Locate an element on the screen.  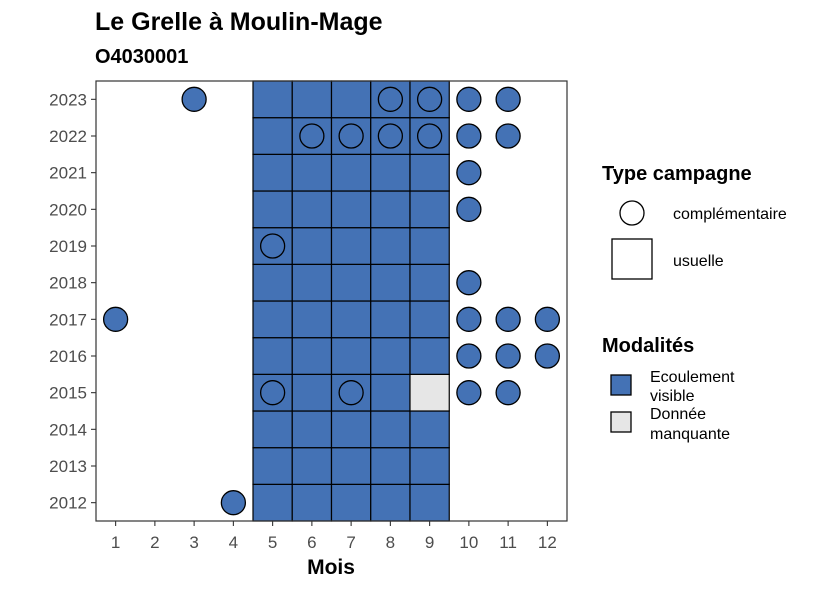
y-tick-label-2021: 2021 is located at coordinates (68, 173).